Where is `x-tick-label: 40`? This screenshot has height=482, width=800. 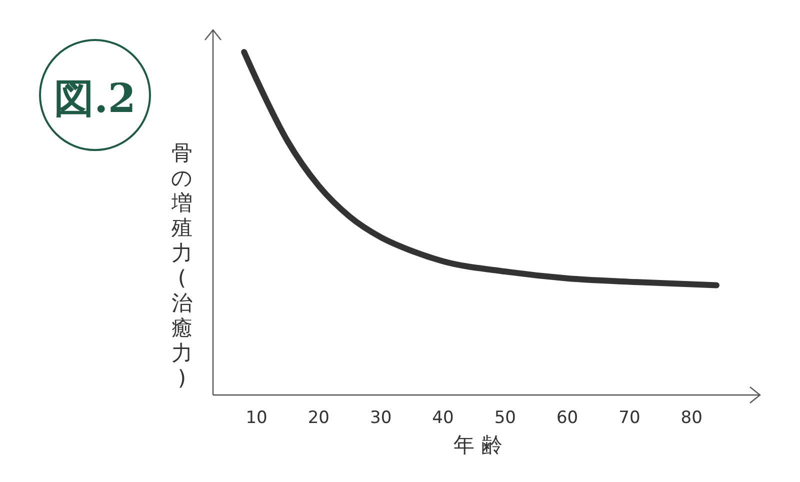
x-tick-label: 40 is located at coordinates (443, 418).